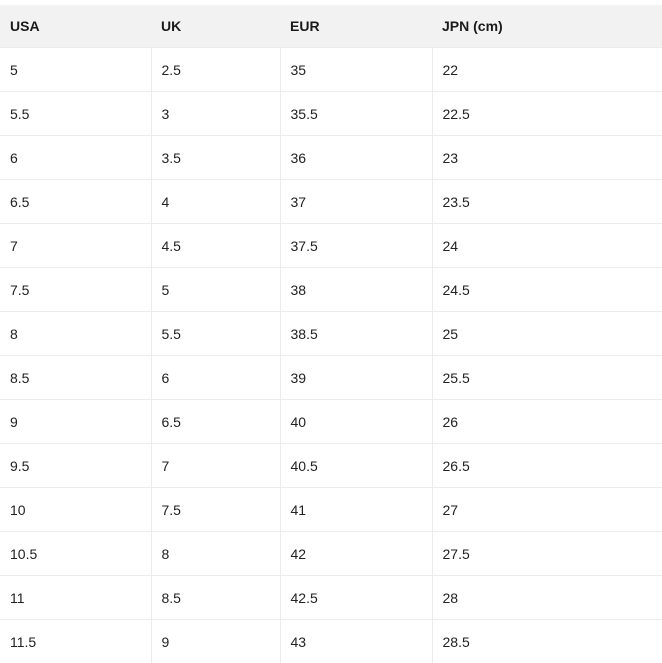 Image resolution: width=662 pixels, height=663 pixels. I want to click on table-cell: 26, so click(547, 422).